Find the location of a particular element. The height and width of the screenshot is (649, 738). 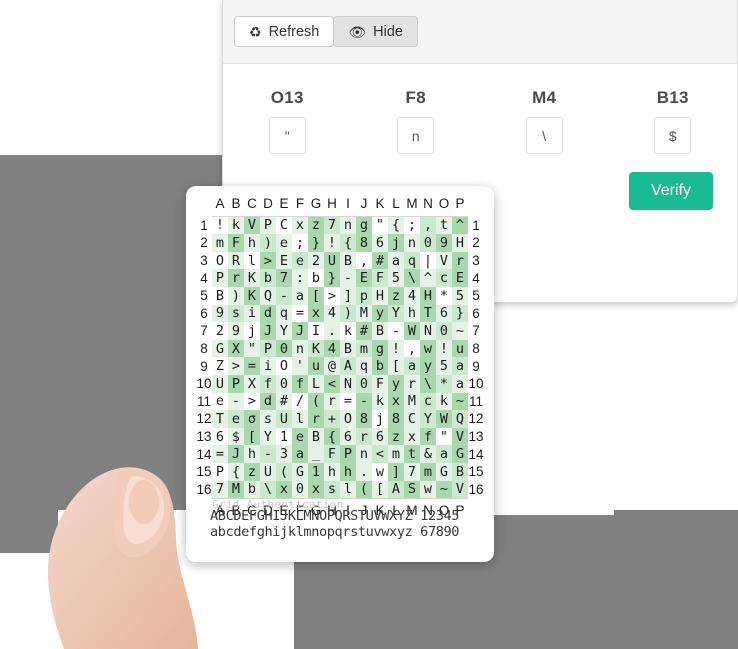

grid-cell-H6: 4 is located at coordinates (332, 313).